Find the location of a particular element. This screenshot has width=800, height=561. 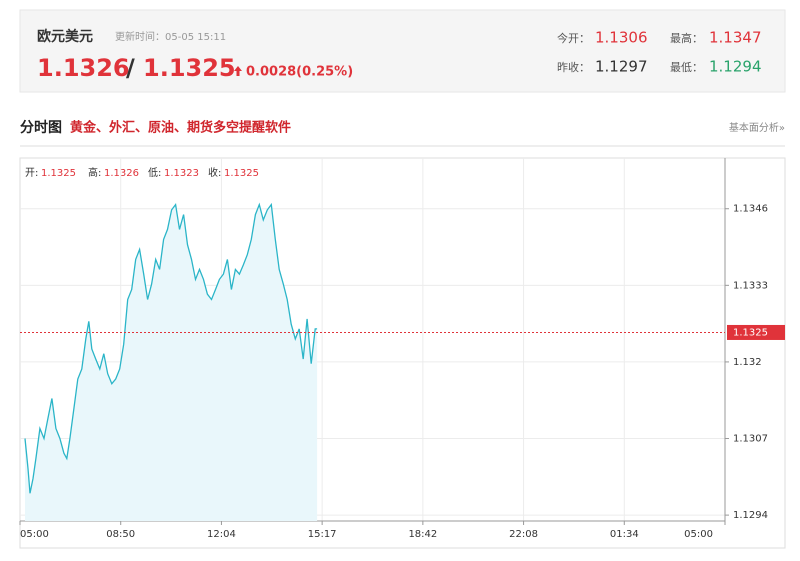

update-time: 更新时间：05-05 15:11 is located at coordinates (170, 36).